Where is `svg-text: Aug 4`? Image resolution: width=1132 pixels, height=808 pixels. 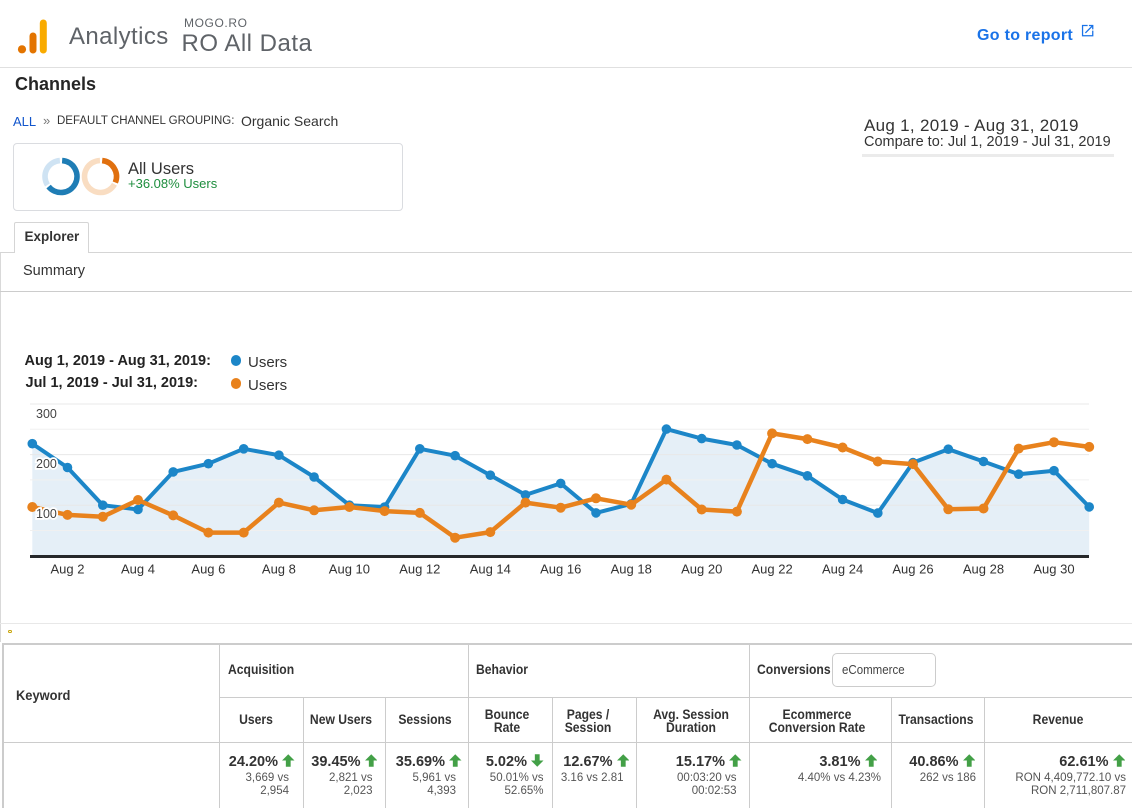 svg-text: Aug 4 is located at coordinates (138, 569).